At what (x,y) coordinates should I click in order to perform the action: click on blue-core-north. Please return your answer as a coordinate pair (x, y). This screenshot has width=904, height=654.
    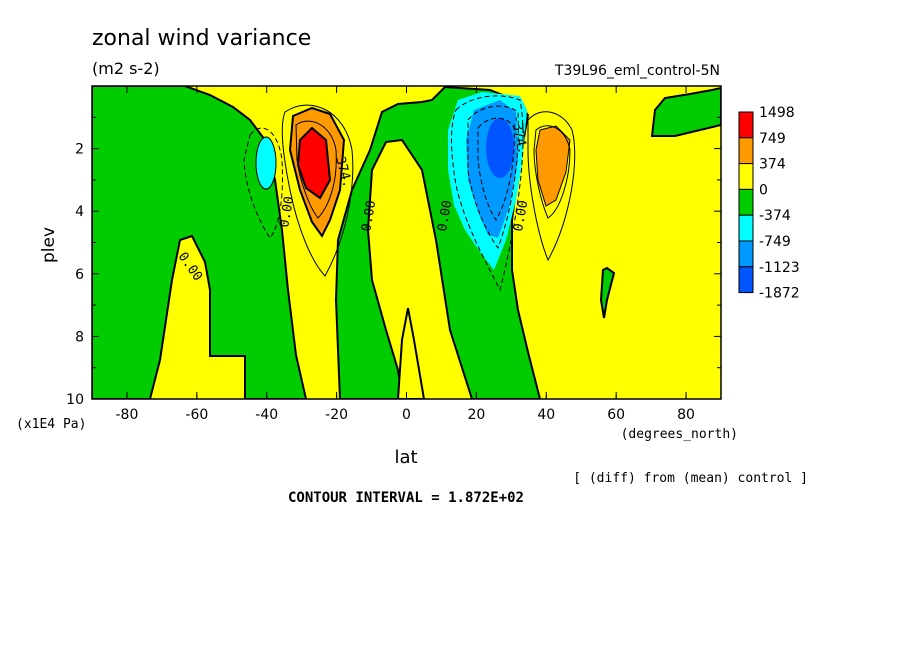
    Looking at the image, I should click on (500, 148).